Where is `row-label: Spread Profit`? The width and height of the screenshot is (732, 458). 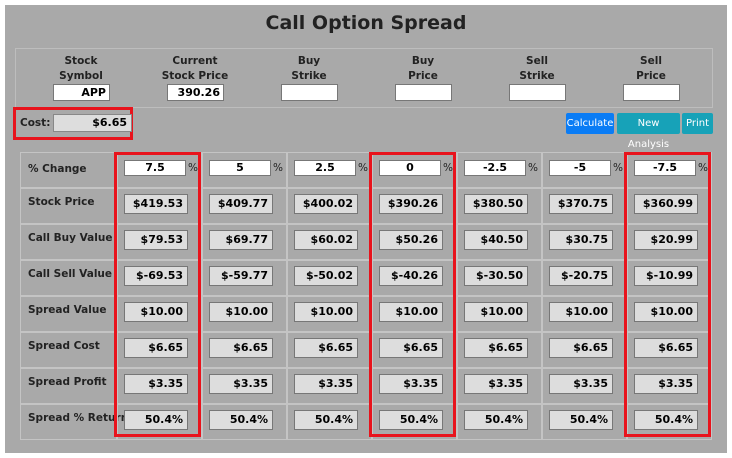 row-label: Spread Profit is located at coordinates (67, 382).